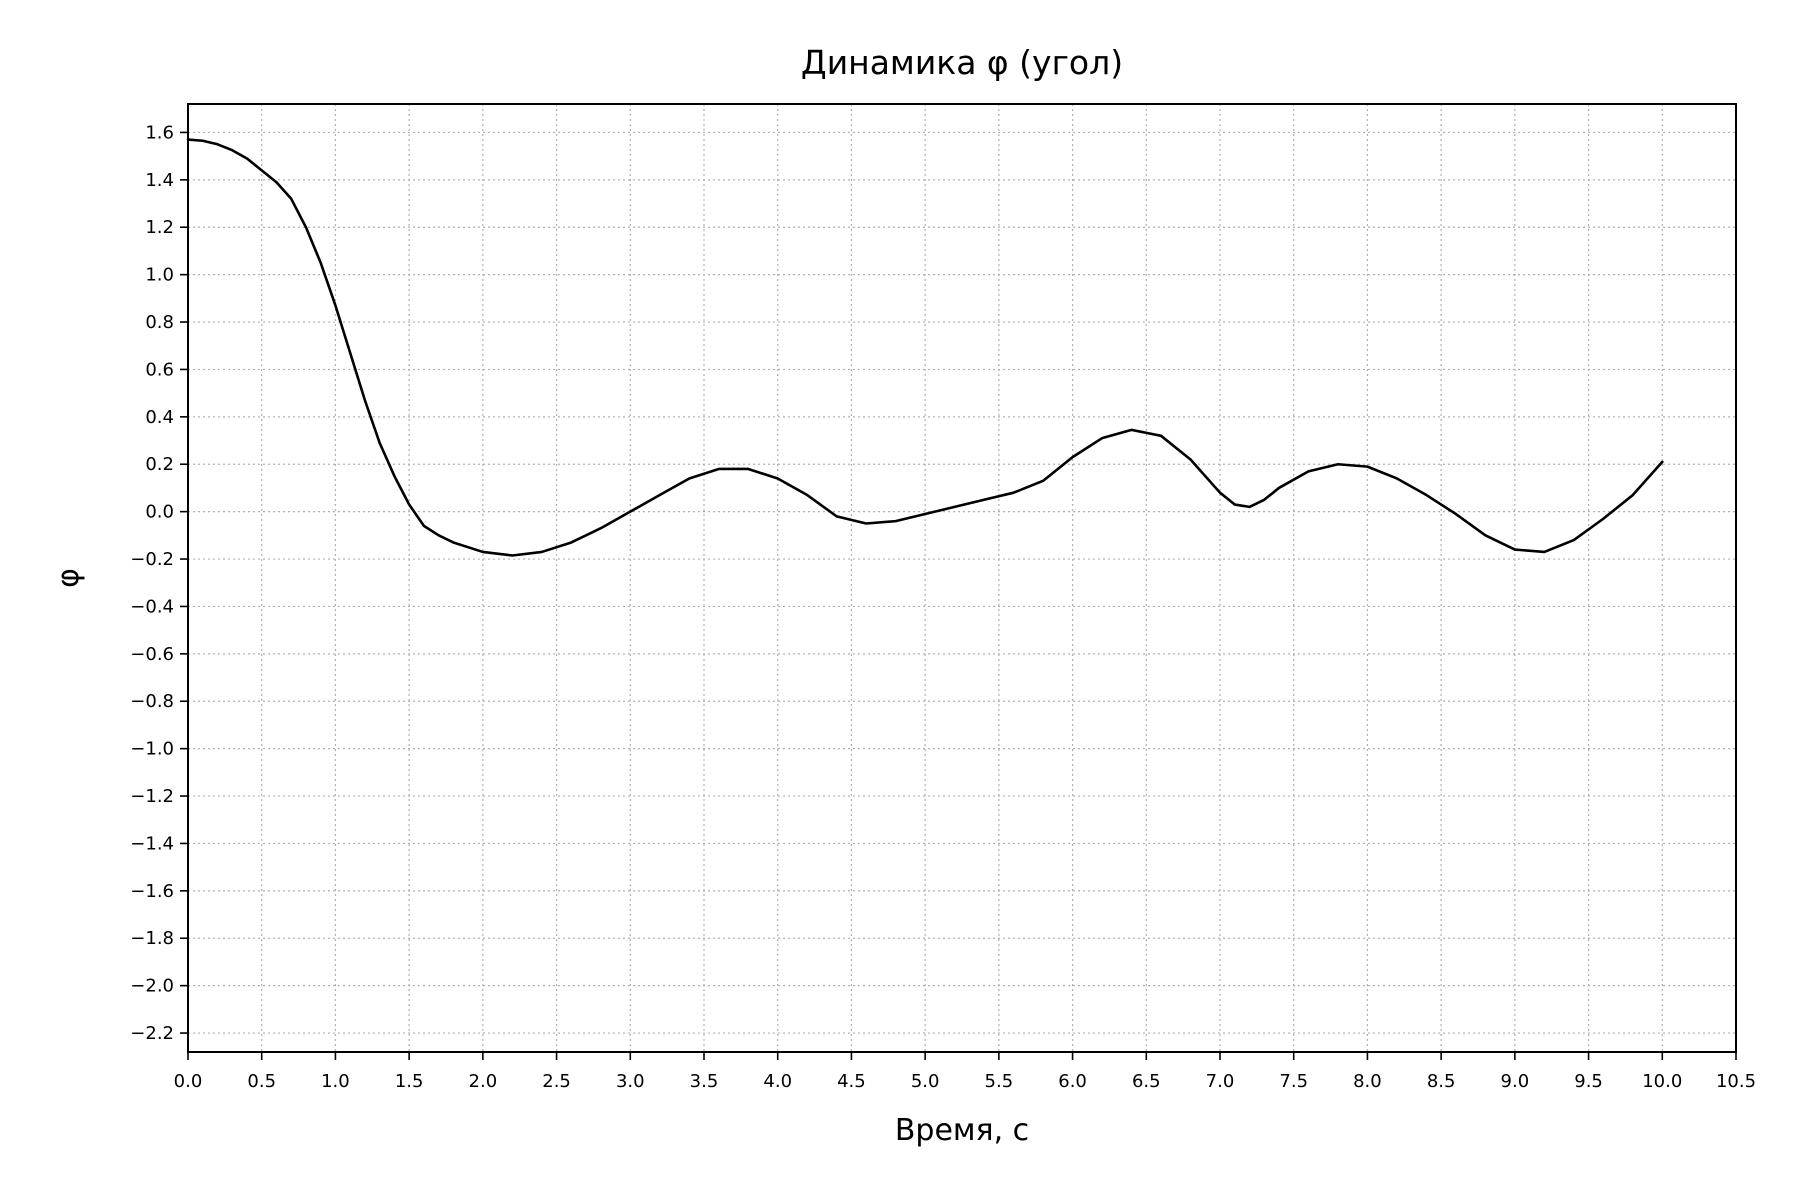 This screenshot has width=1800, height=1200. Describe the element at coordinates (409, 1081) in the screenshot. I see `x-tick-label: 1.5` at that location.